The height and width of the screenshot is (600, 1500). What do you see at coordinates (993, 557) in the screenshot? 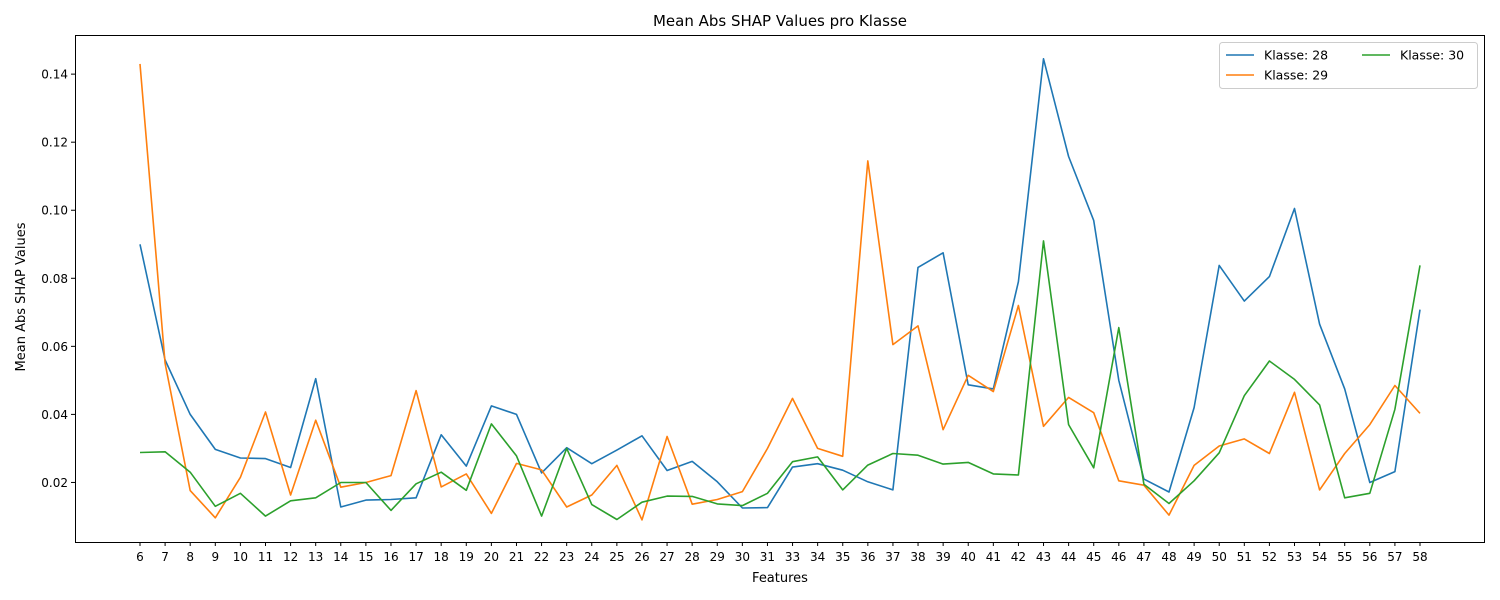
I see `x-tick-label: 41` at bounding box center [993, 557].